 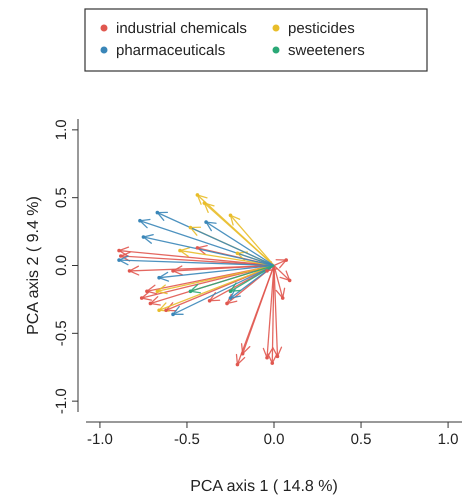 I want to click on x-axis-title: PCA axis 1 ( 14.8 %), so click(x=264, y=486).